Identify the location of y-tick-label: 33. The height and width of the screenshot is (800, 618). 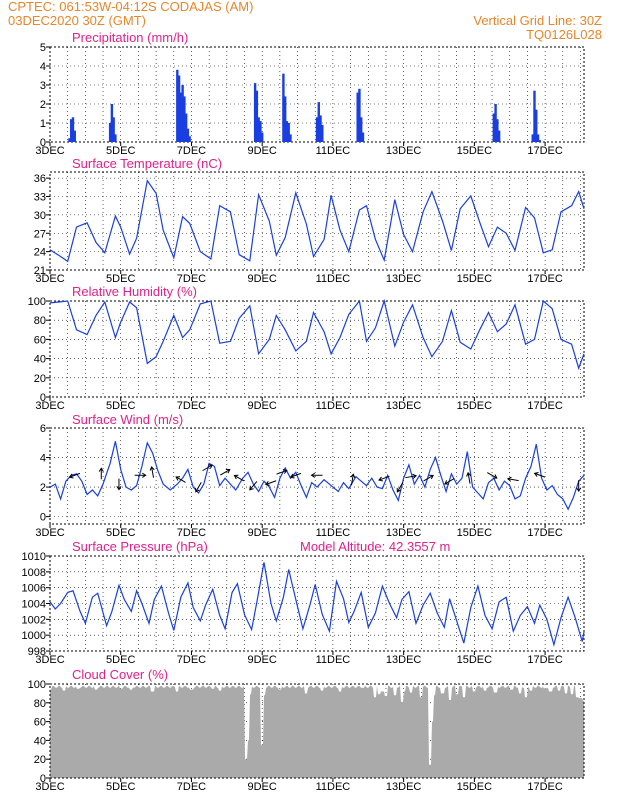
(40, 198).